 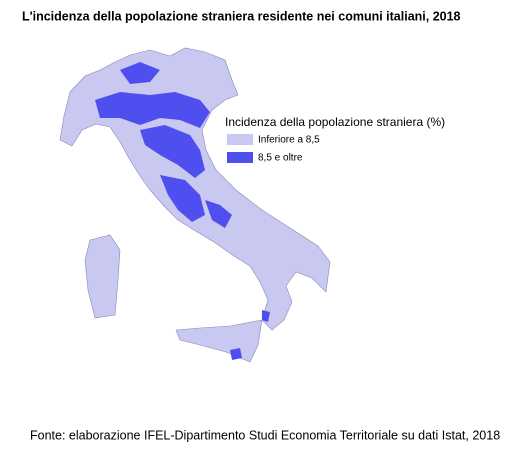 I want to click on sicily, so click(x=219, y=341).